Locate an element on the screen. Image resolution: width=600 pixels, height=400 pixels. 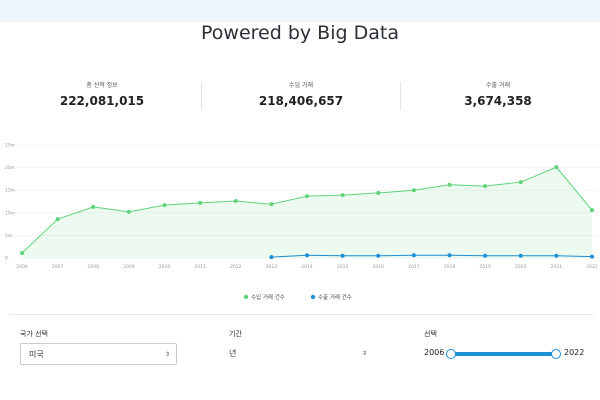
x-tick-label: 2019 is located at coordinates (485, 267).